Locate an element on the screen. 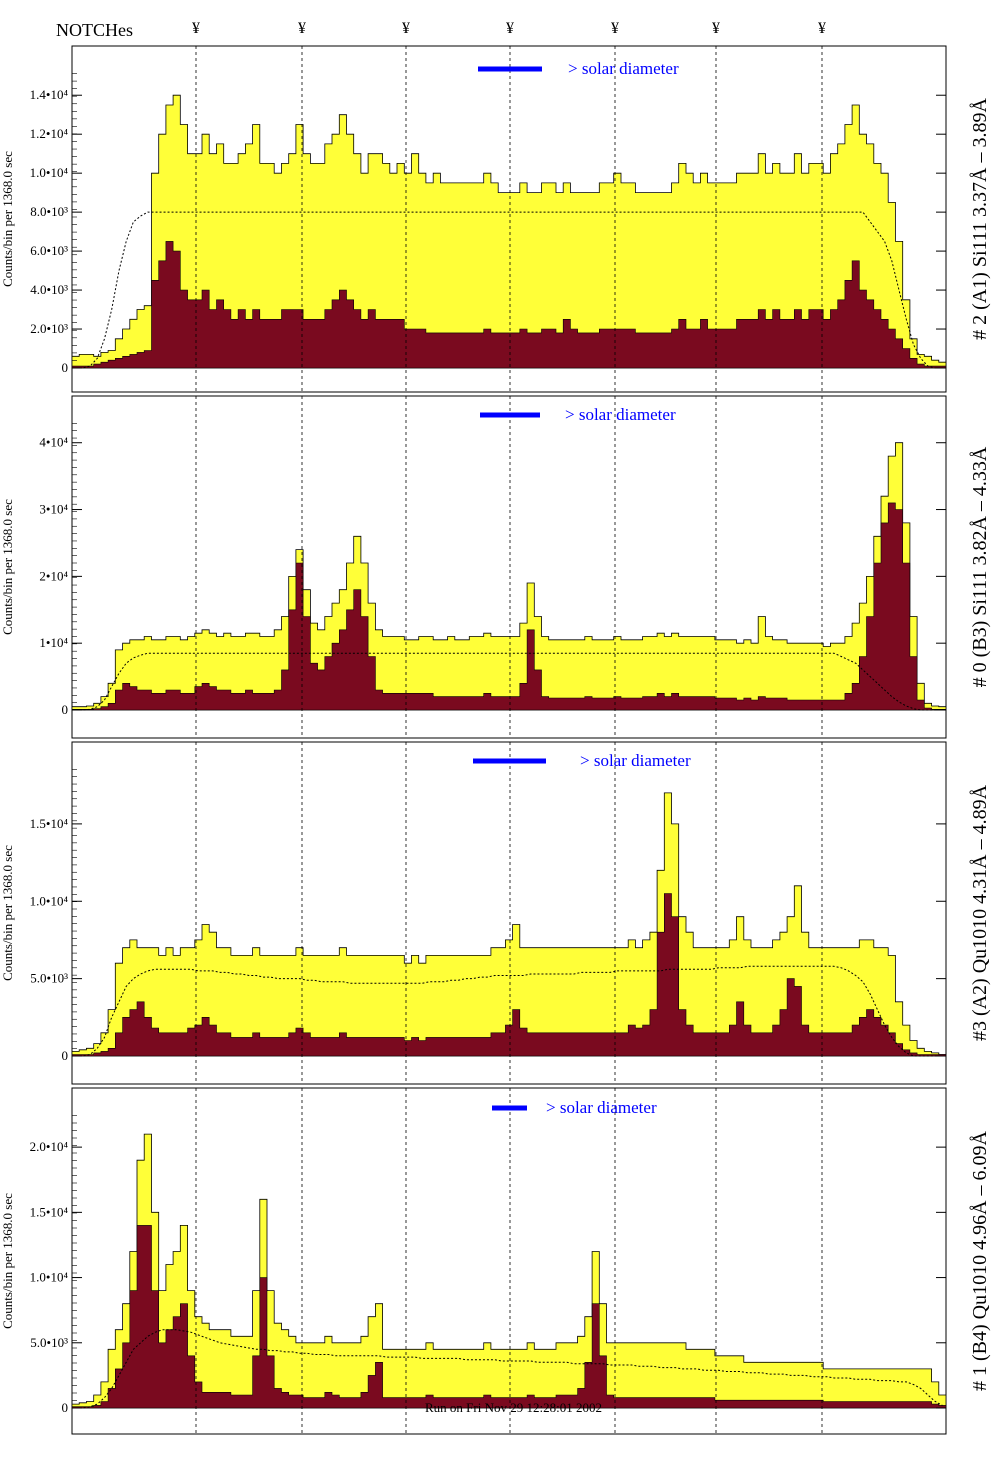 The height and width of the screenshot is (1476, 1004). y-tick-label: 1.4•10⁴ is located at coordinates (49, 94).